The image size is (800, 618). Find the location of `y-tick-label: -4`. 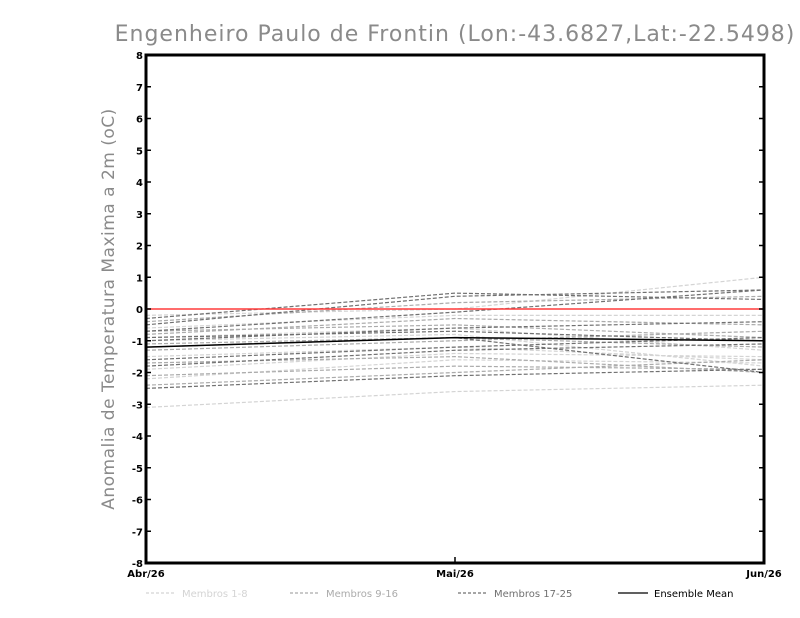

y-tick-label: -4 is located at coordinates (137, 437).